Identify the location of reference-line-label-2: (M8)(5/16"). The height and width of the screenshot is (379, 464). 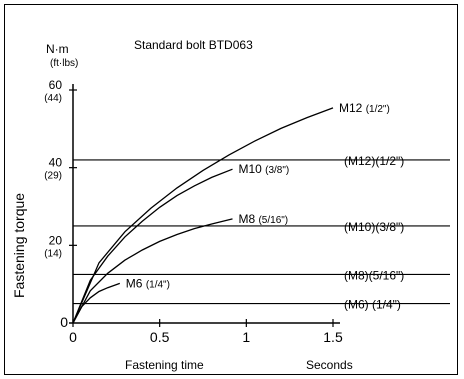
(374, 275).